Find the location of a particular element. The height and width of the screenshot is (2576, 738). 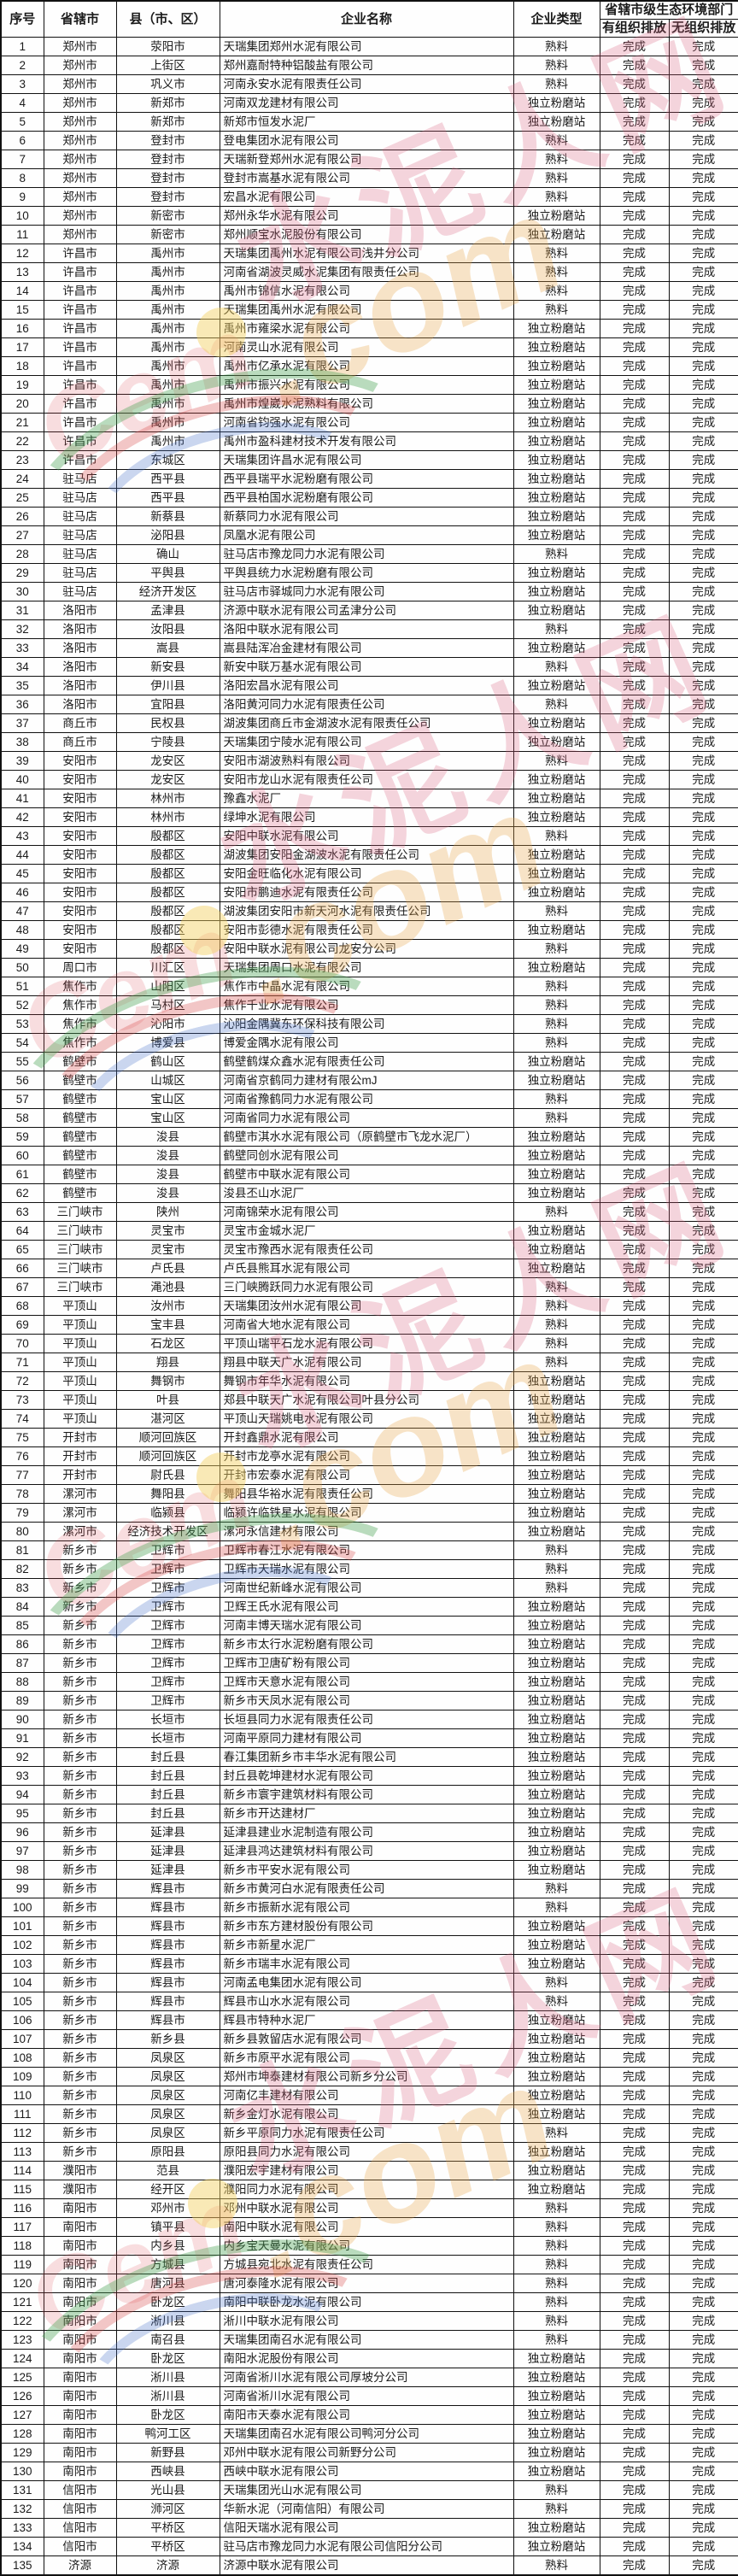

cell-city: 新乡市 is located at coordinates (80, 1738).